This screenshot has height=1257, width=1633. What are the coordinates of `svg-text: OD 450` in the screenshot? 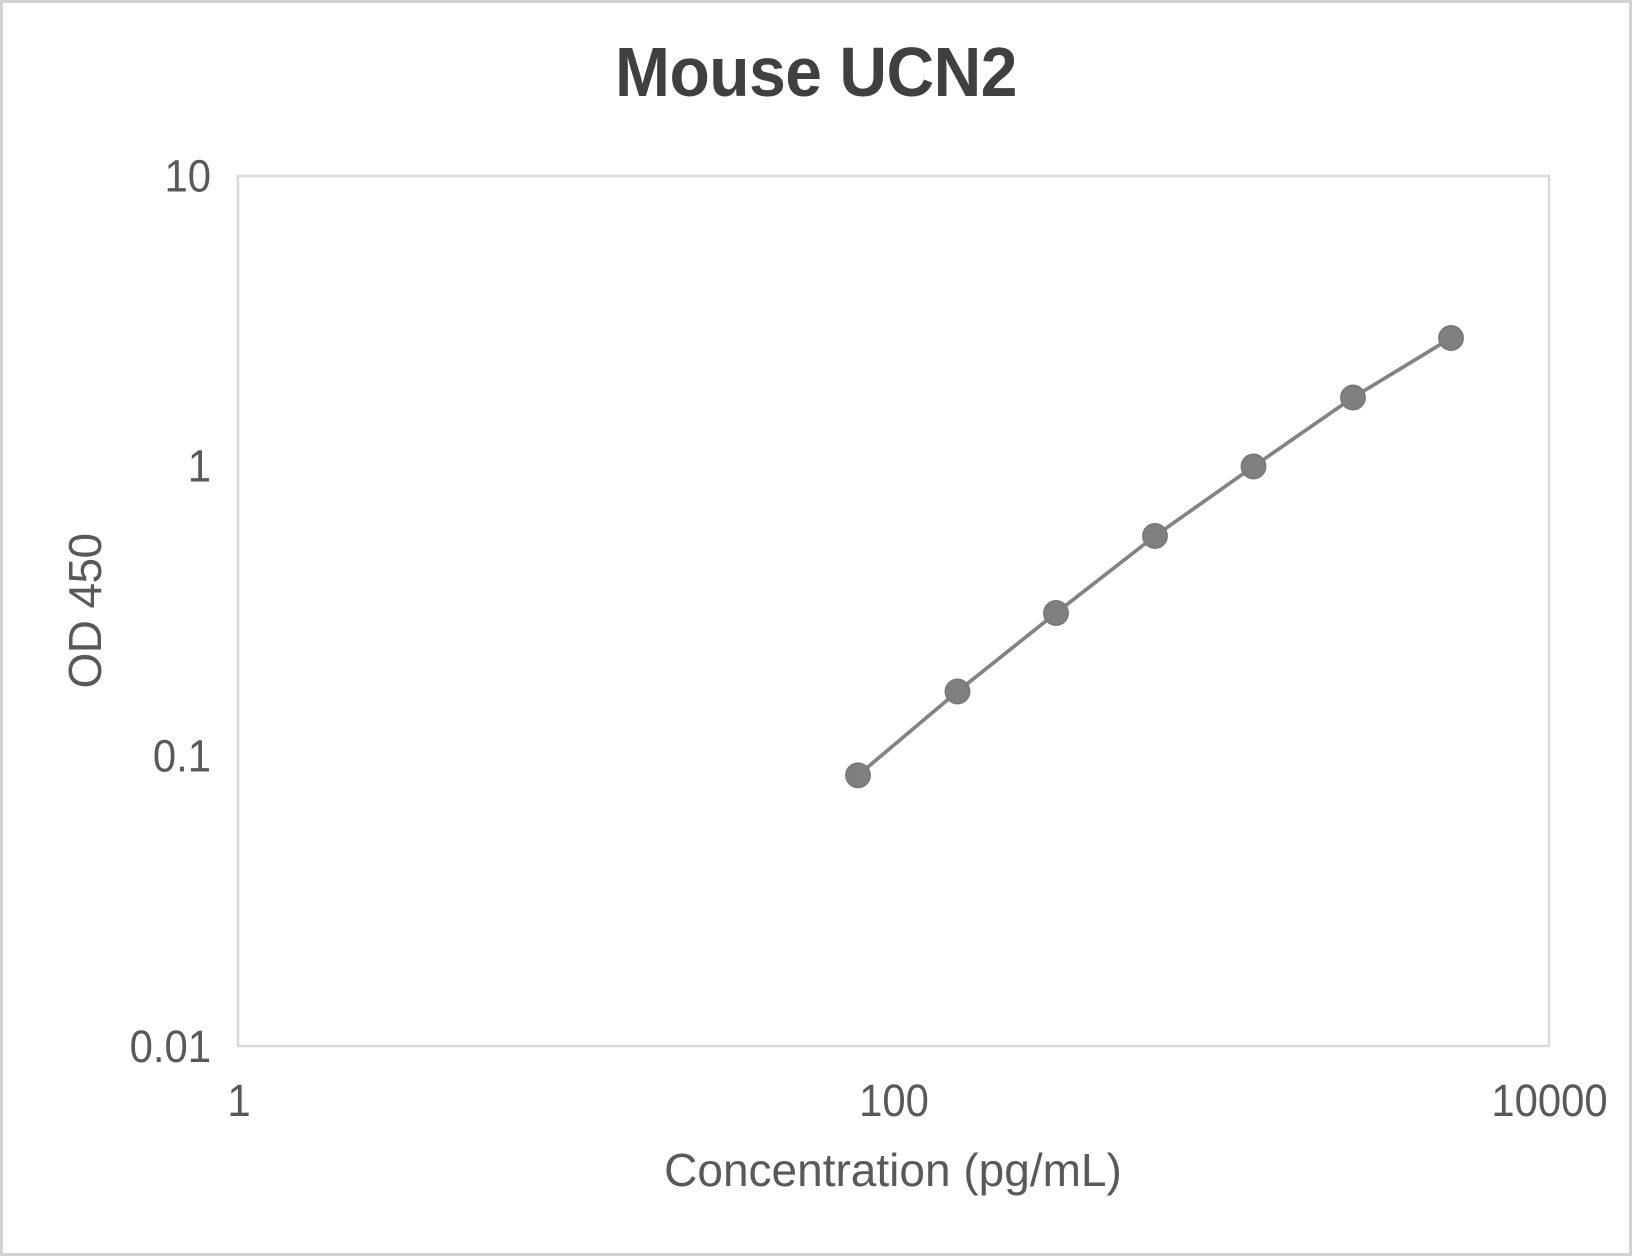 It's located at (85, 611).